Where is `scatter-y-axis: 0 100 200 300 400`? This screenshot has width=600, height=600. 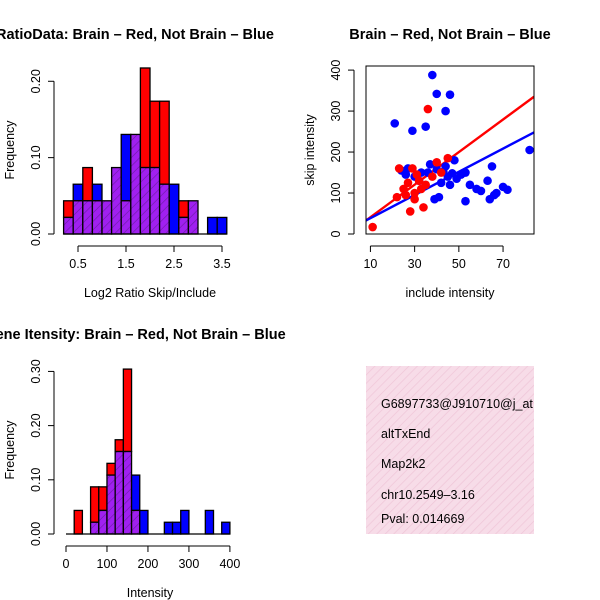
scatter-y-axis: 0 100 200 300 400 is located at coordinates (342, 148).